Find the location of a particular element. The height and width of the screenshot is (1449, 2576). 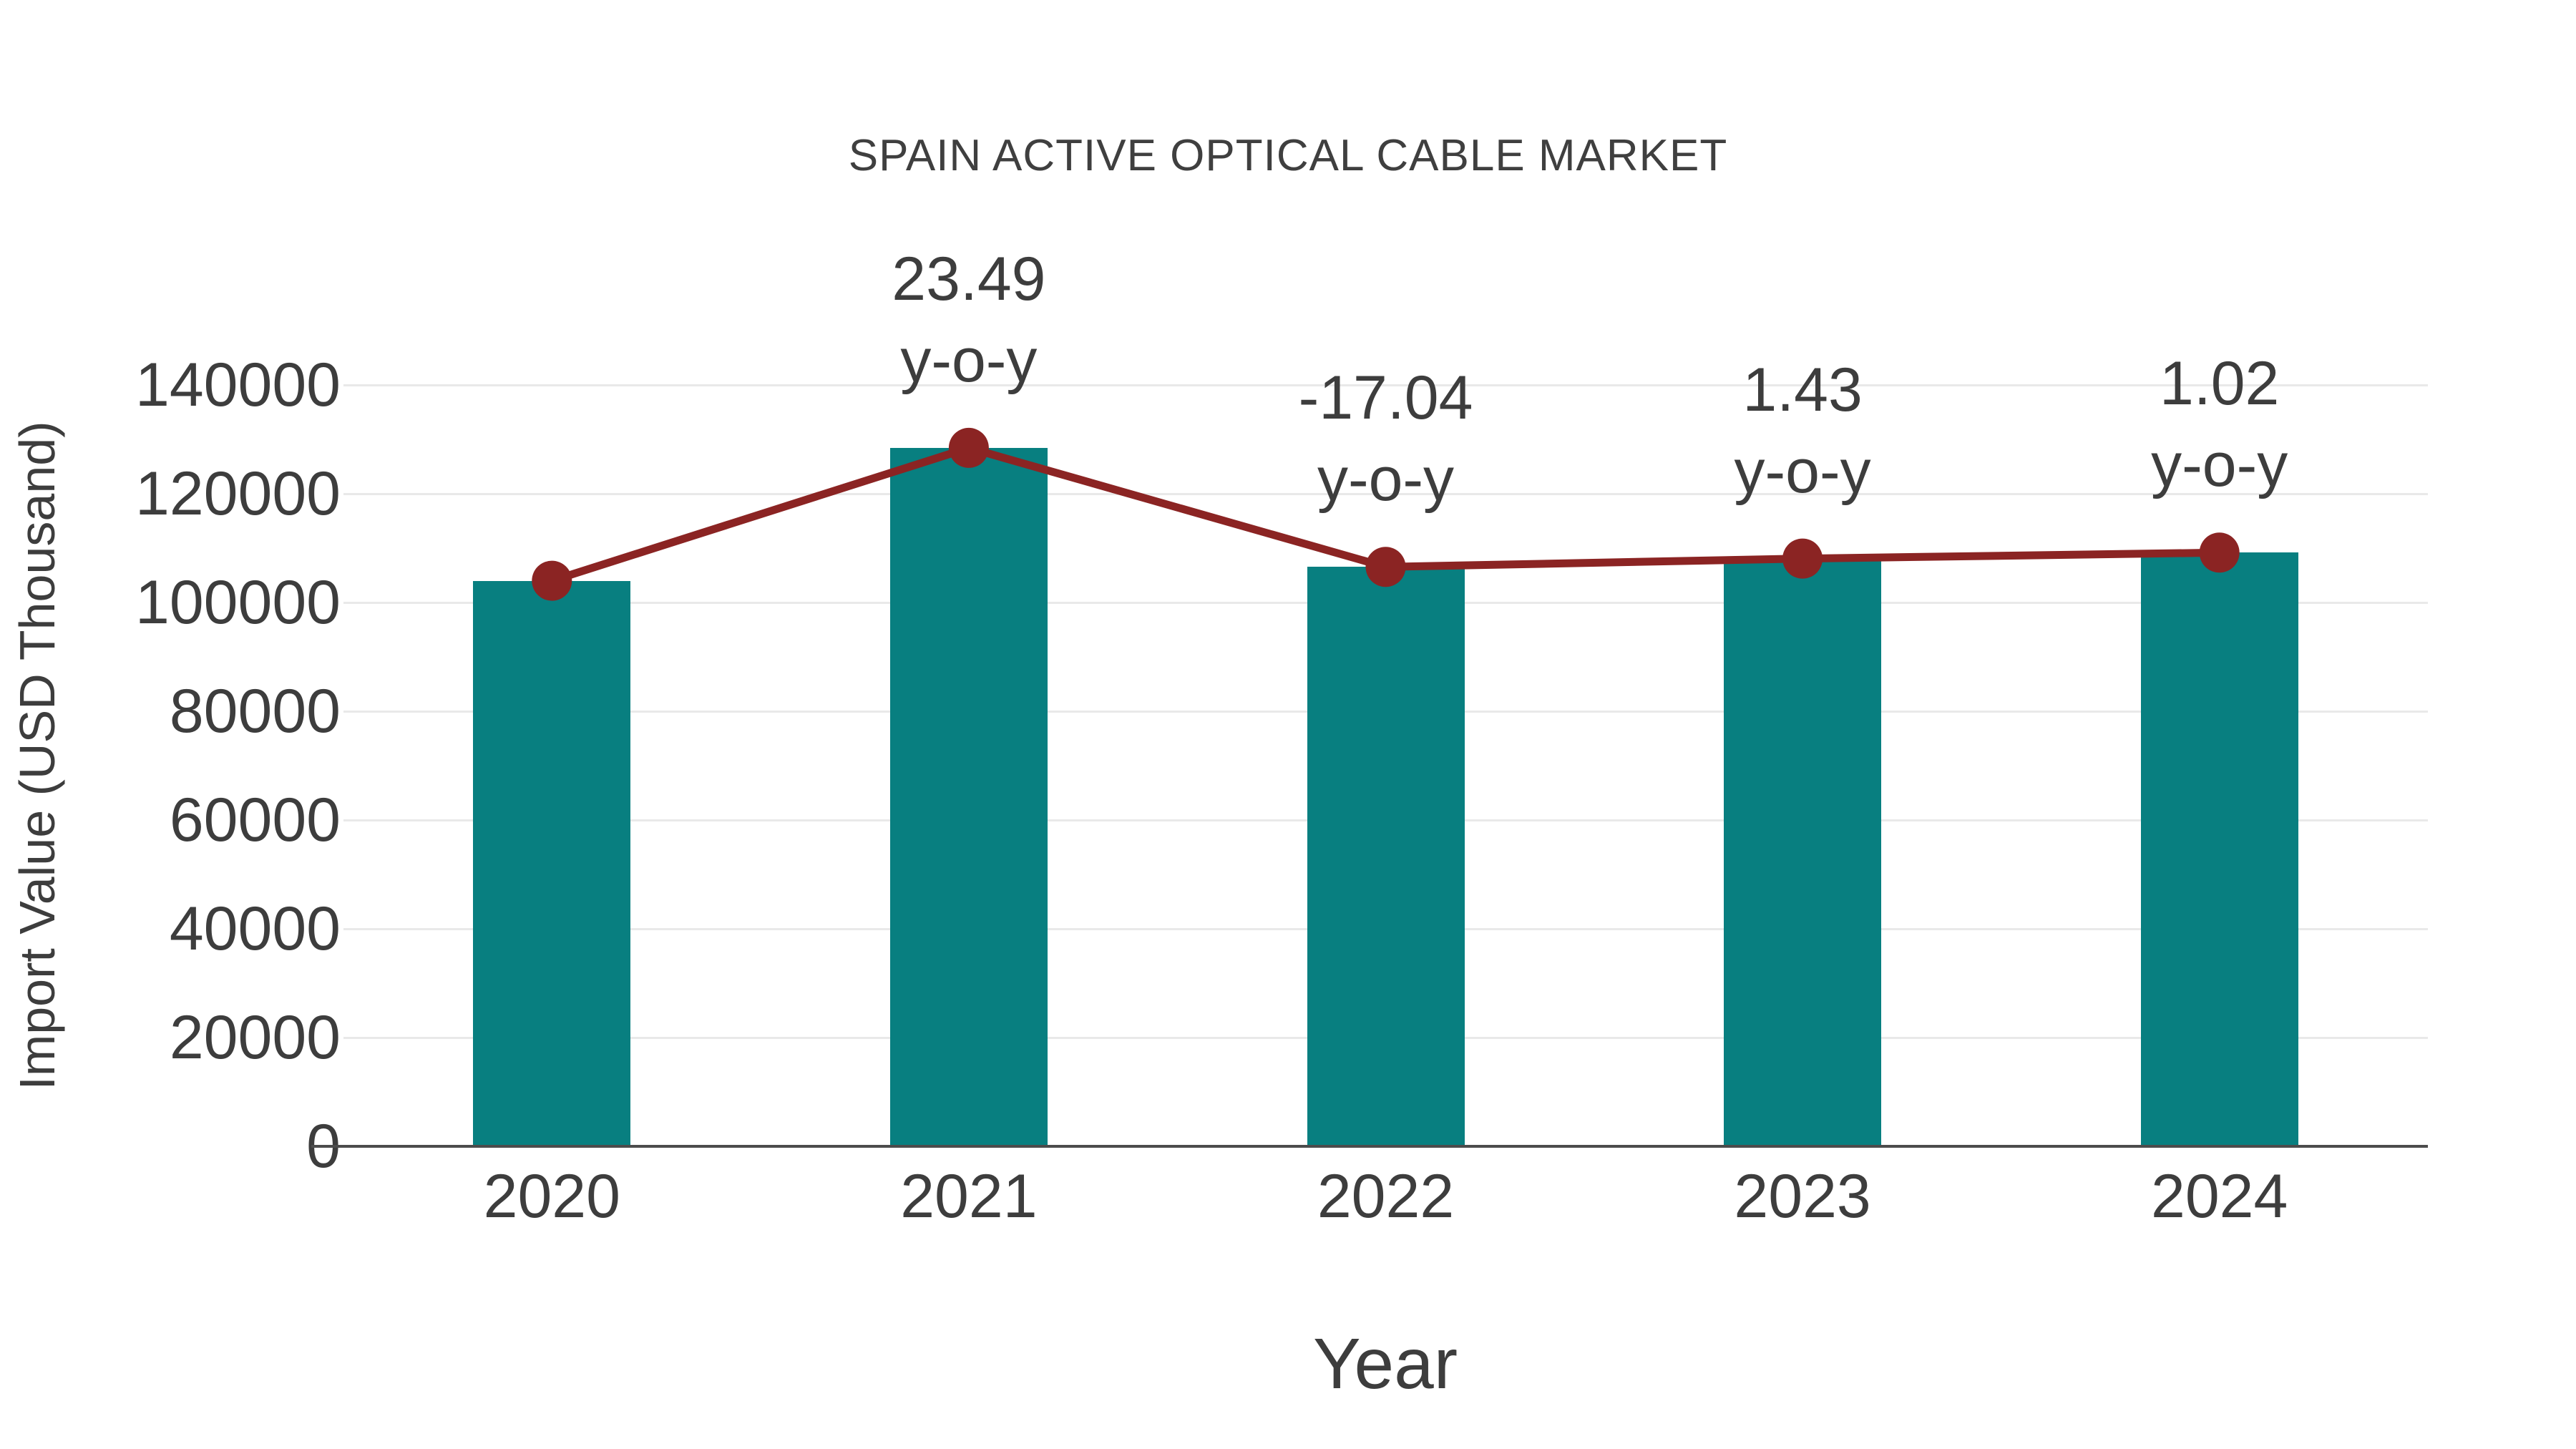

bar-2023 is located at coordinates (1803, 852).